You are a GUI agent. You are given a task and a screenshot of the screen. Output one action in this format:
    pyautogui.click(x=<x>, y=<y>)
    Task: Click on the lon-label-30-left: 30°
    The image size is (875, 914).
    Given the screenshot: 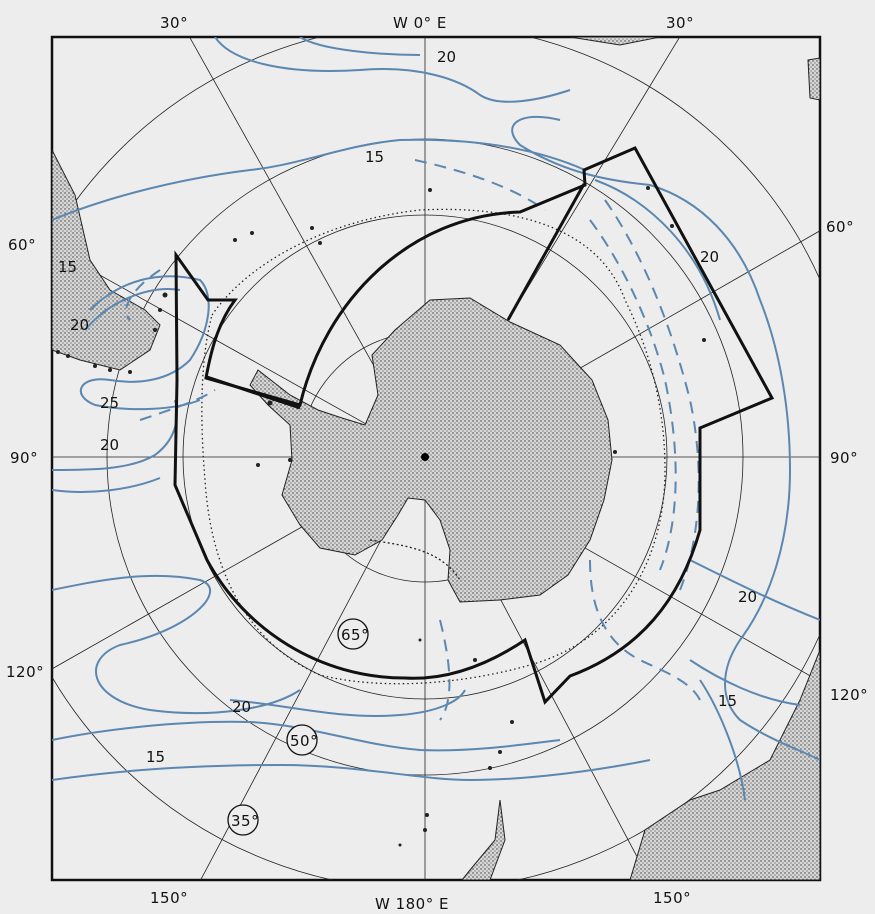 What is the action you would take?
    pyautogui.click(x=174, y=23)
    